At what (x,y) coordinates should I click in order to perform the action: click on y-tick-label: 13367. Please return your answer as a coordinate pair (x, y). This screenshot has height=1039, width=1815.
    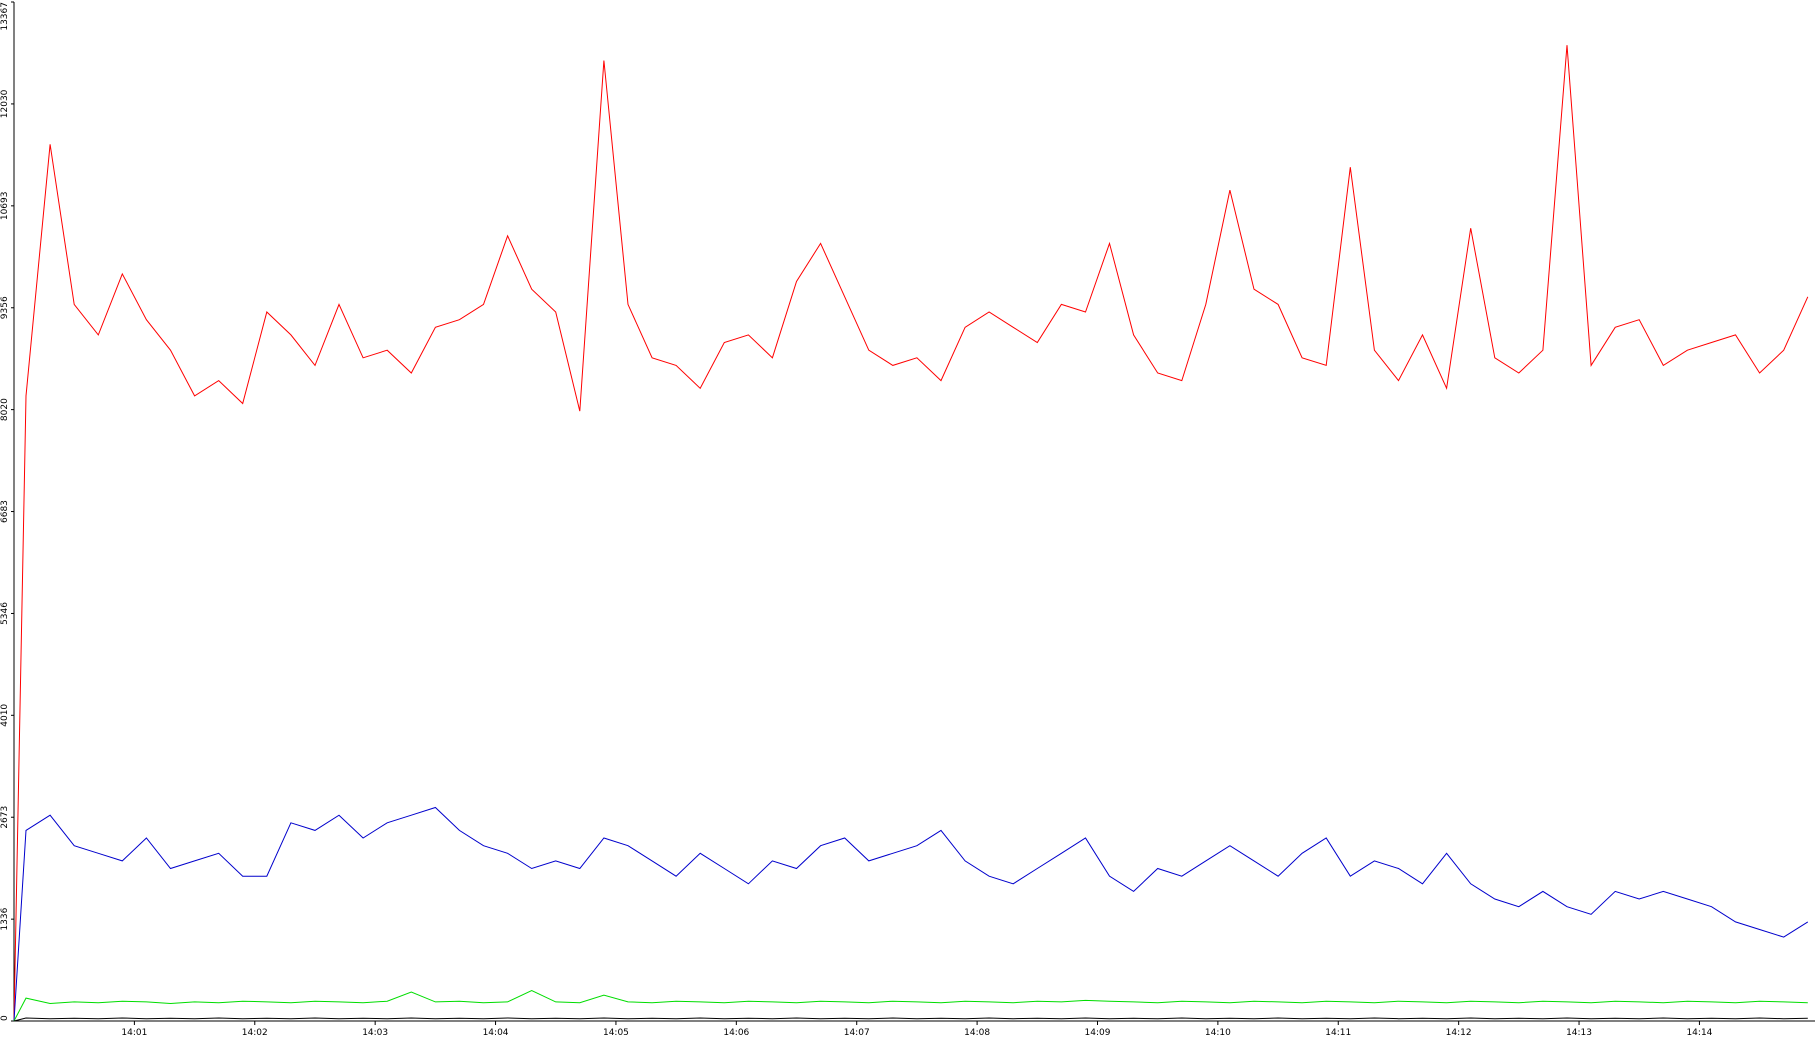
    Looking at the image, I should click on (5, 16).